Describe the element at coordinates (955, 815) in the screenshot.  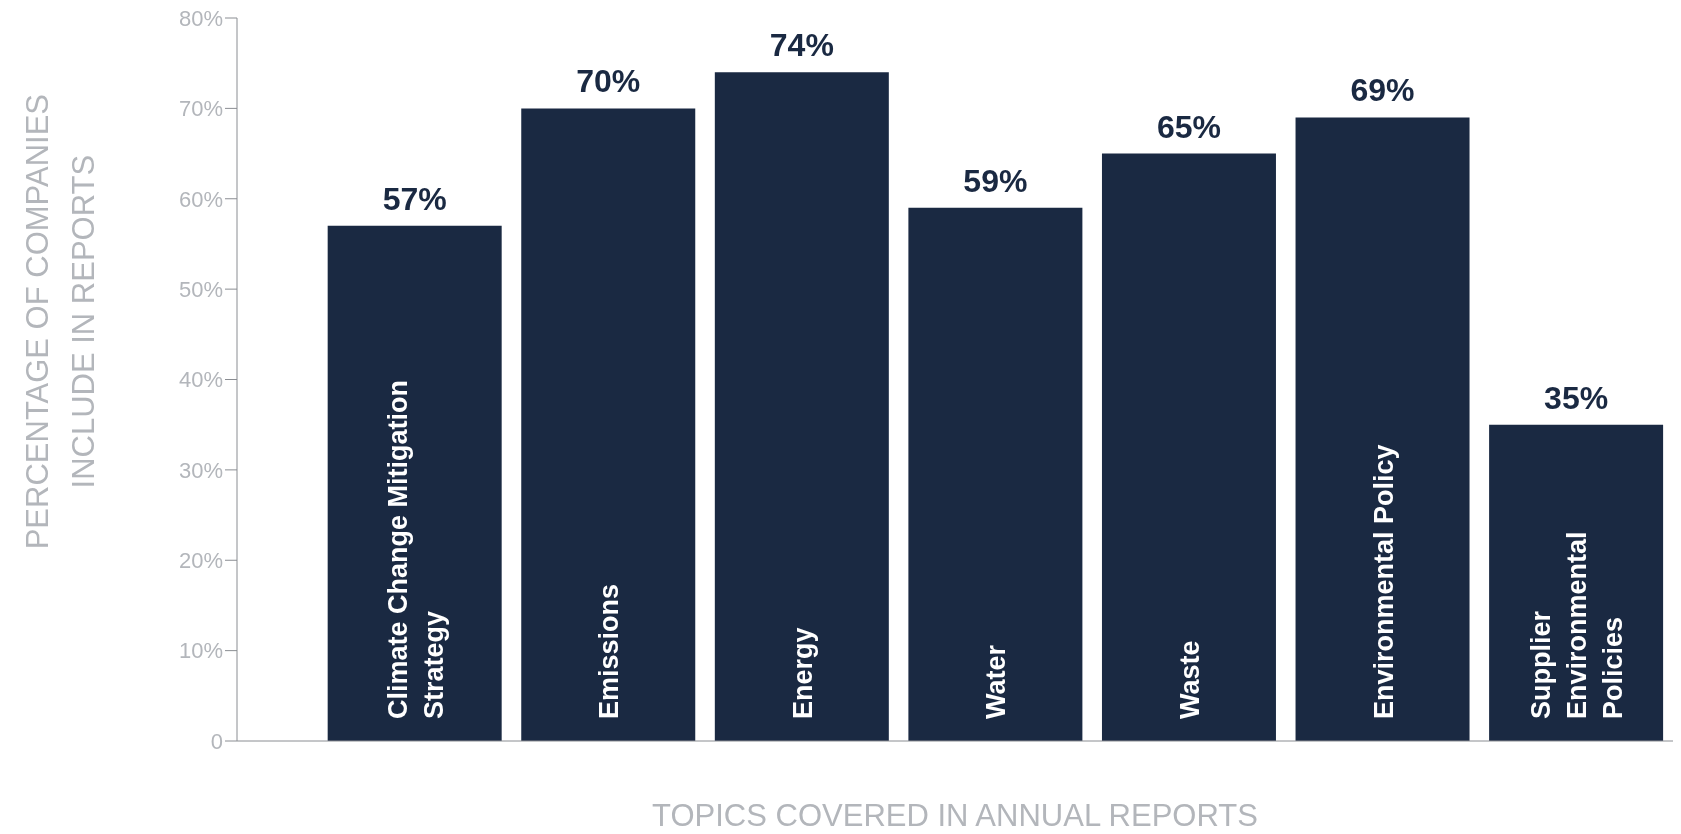
I see `x-axis-title: TOPICS COVERED IN ANNUAL REPORTS` at that location.